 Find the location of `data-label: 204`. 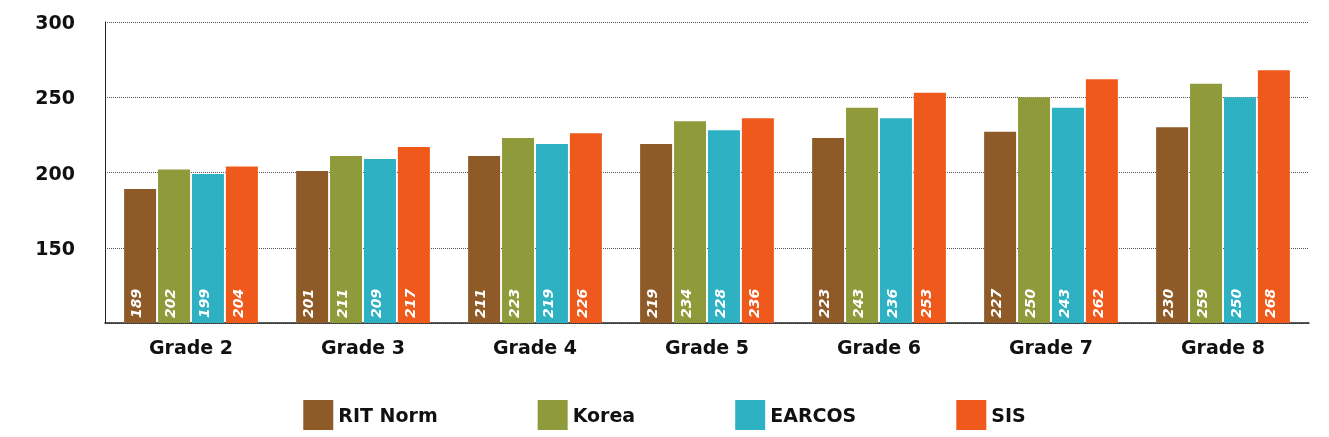

data-label: 204 is located at coordinates (237, 303).